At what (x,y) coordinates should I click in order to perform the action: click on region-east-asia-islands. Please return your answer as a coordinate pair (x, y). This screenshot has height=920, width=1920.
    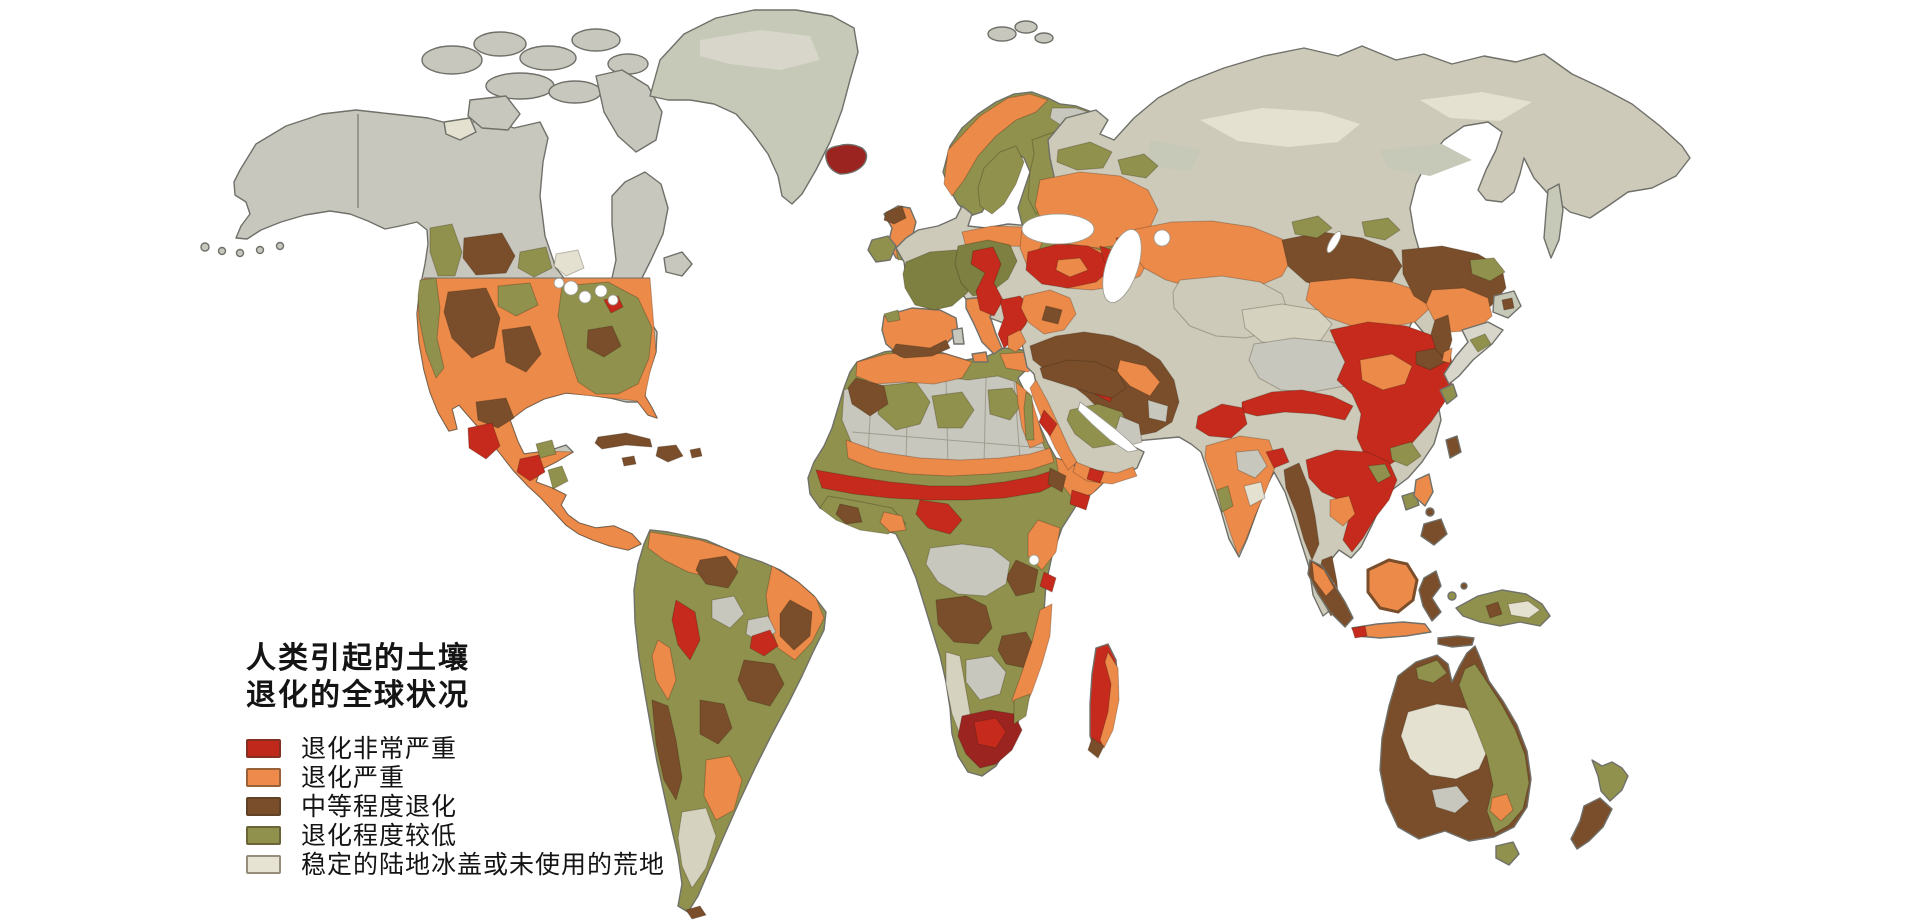
    Looking at the image, I should click on (1482, 347).